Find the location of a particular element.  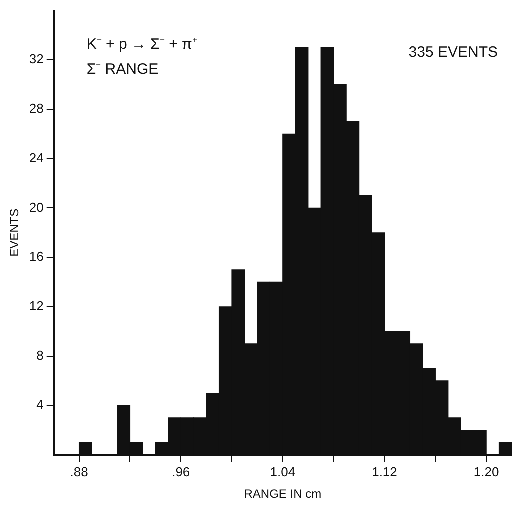

y-tick-label: 32 is located at coordinates (36, 59).